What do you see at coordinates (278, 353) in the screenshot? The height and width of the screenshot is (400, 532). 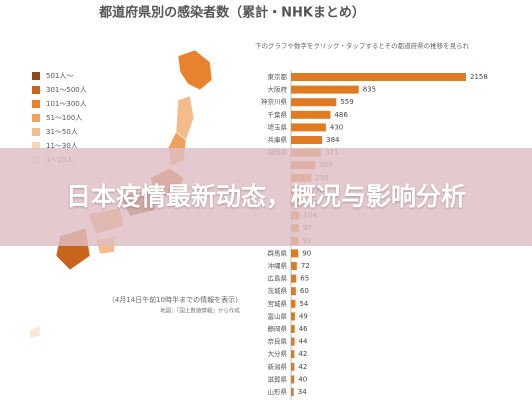 I see `category-label: 大分県` at bounding box center [278, 353].